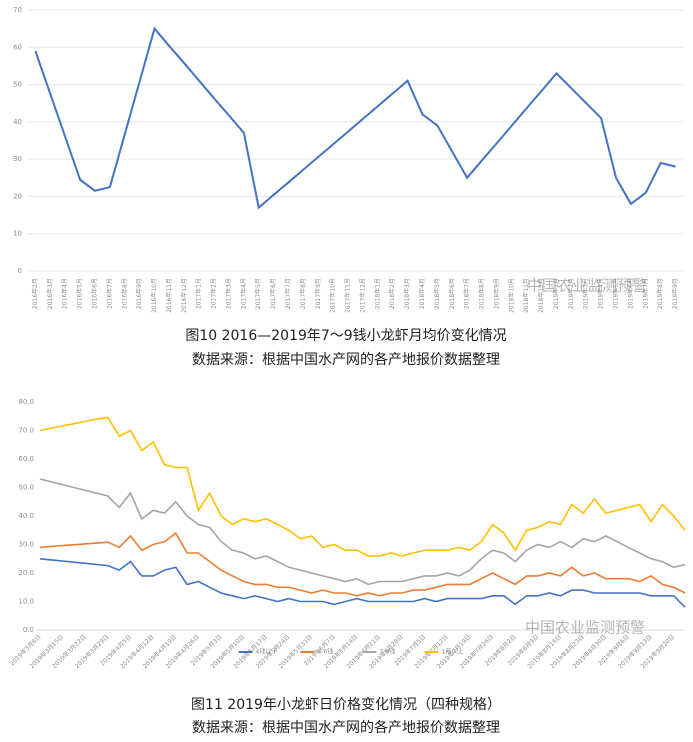 The height and width of the screenshot is (742, 693). What do you see at coordinates (571, 293) in the screenshot?
I see `x-tick-label: 2019年2月` at bounding box center [571, 293].